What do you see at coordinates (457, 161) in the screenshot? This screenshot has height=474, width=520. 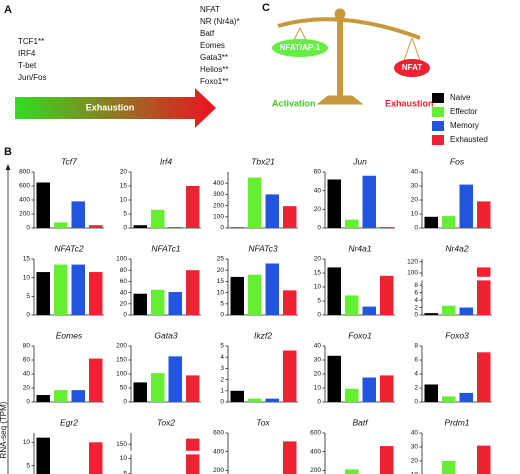 I see `chart-title: Fos` at bounding box center [457, 161].